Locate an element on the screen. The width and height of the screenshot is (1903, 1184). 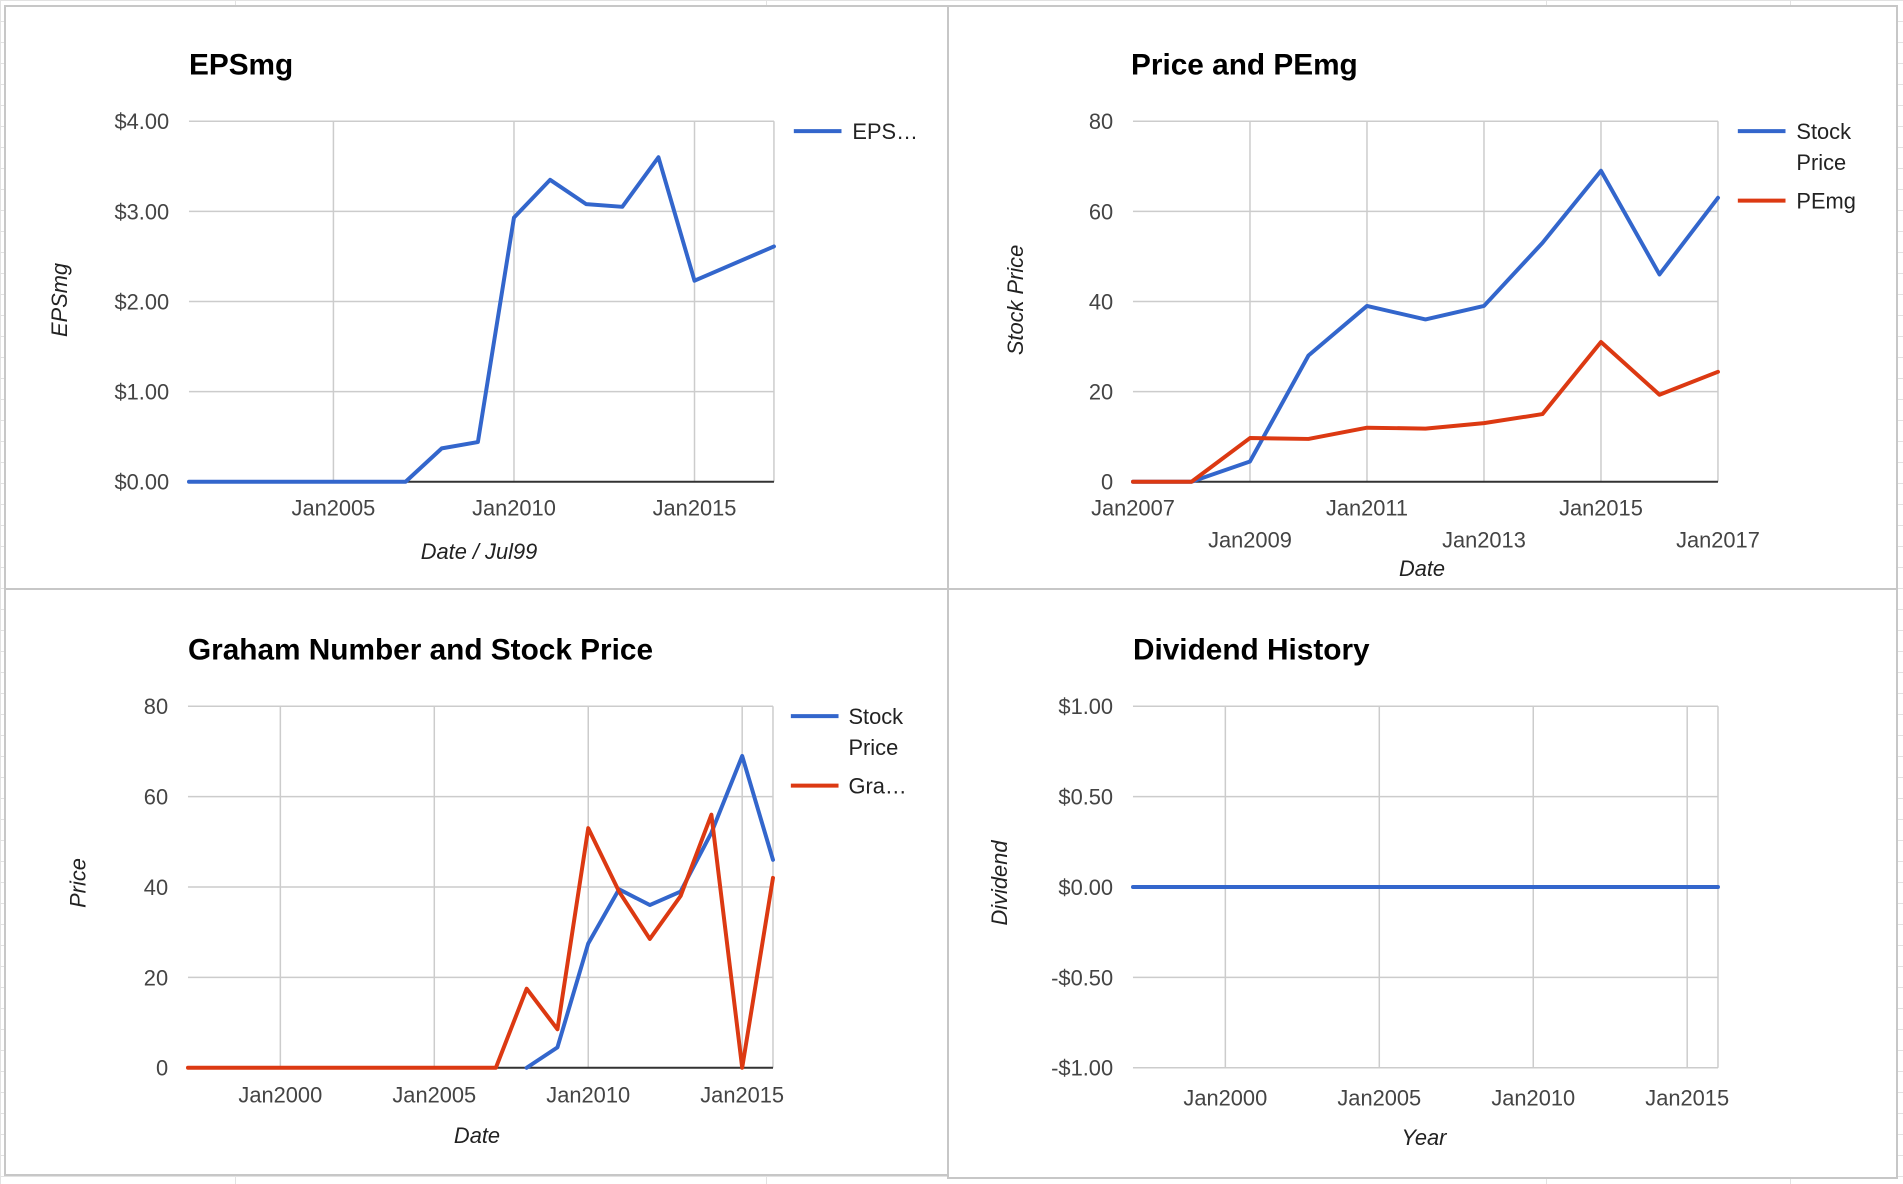
y-tick-label: $0.50 is located at coordinates (1085, 797).